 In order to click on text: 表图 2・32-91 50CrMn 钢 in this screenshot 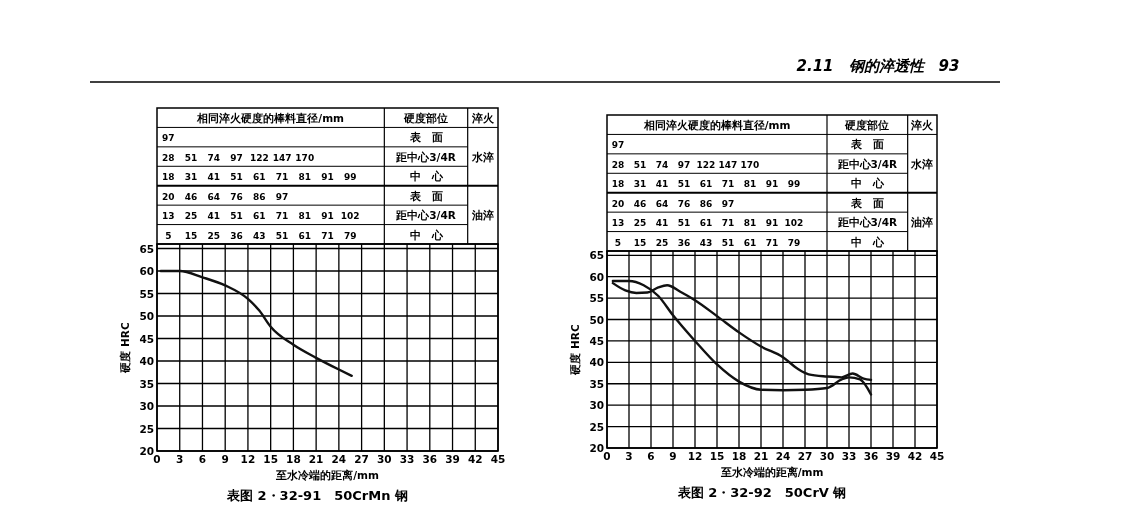, I will do `click(317, 495)`.